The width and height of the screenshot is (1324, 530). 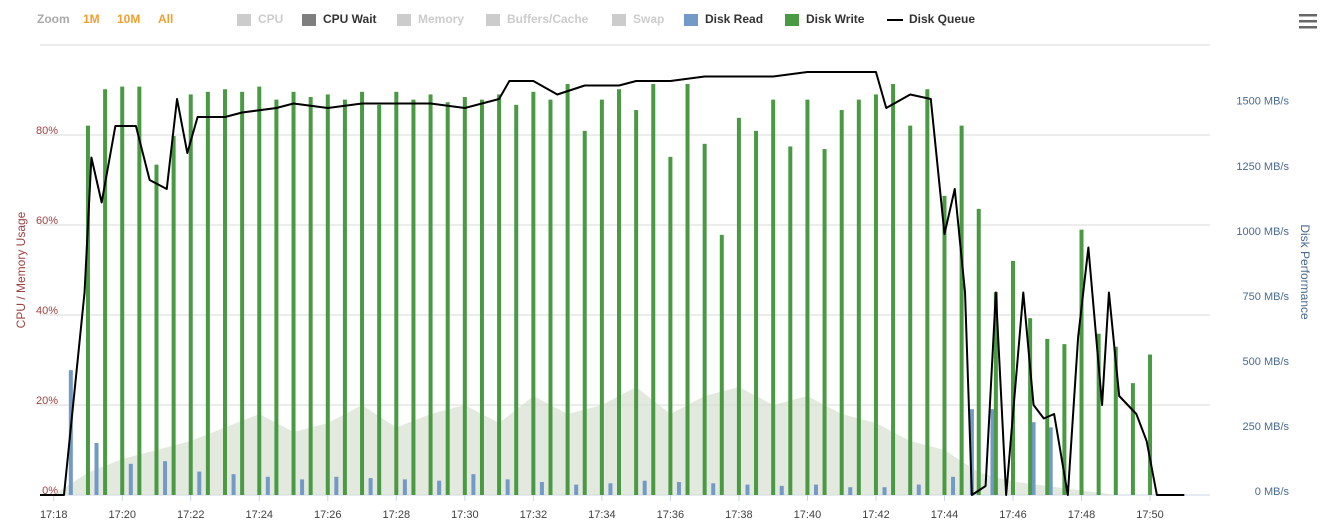 I want to click on x-tick-label: 17:36, so click(x=671, y=515).